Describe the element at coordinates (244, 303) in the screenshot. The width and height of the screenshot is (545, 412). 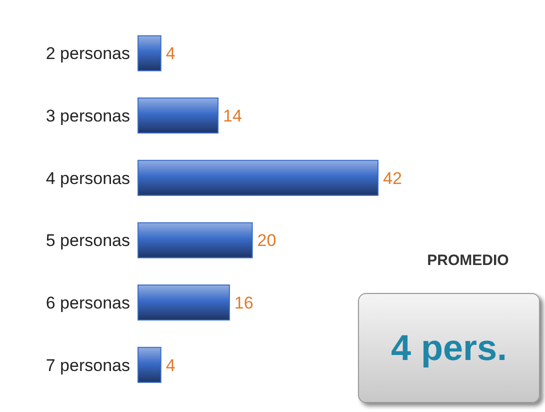
I see `data-label: 16` at that location.